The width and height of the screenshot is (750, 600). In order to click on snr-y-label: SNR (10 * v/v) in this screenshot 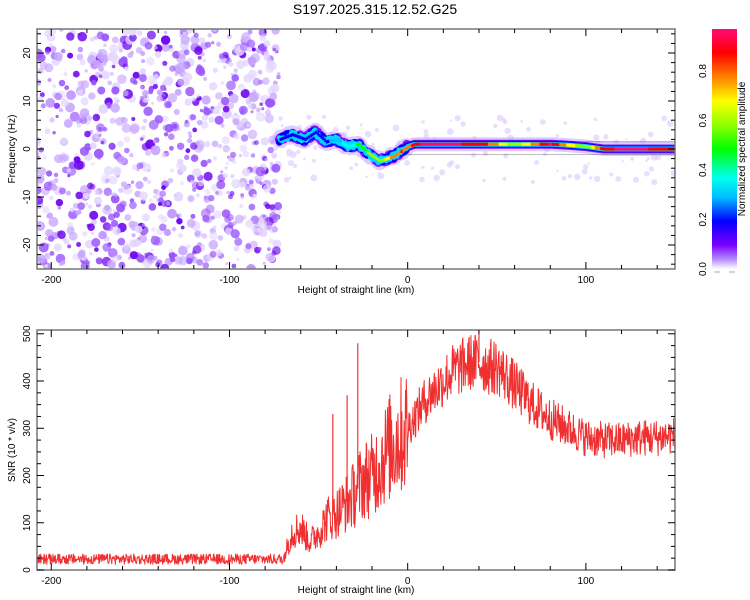, I will do `click(12, 450)`.